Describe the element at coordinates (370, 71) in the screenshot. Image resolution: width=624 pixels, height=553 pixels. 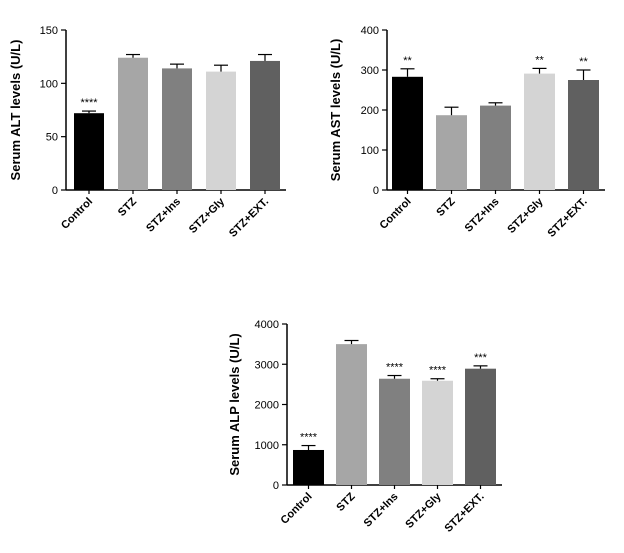
I see `y-tick-label: 300` at that location.